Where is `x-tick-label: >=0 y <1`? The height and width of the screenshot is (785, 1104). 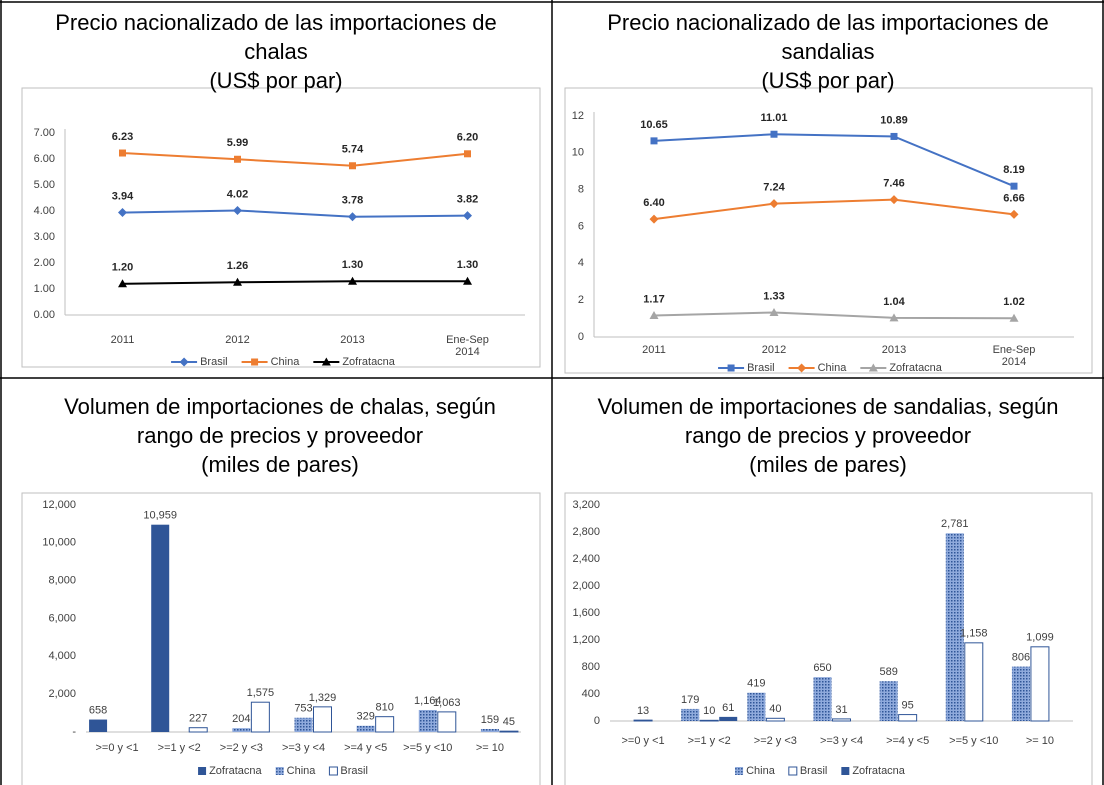 x-tick-label: >=0 y <1 is located at coordinates (643, 741).